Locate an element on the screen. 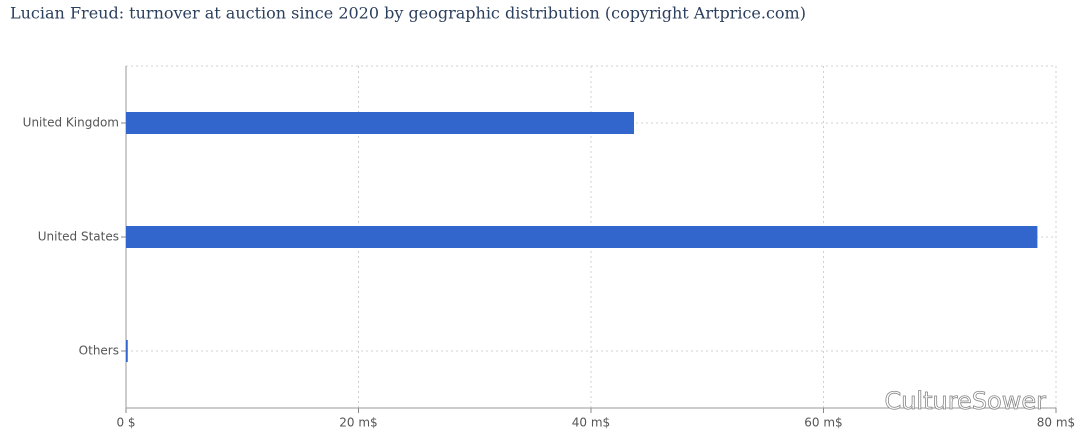 This screenshot has height=446, width=1080. watermark: CultureSower is located at coordinates (965, 401).